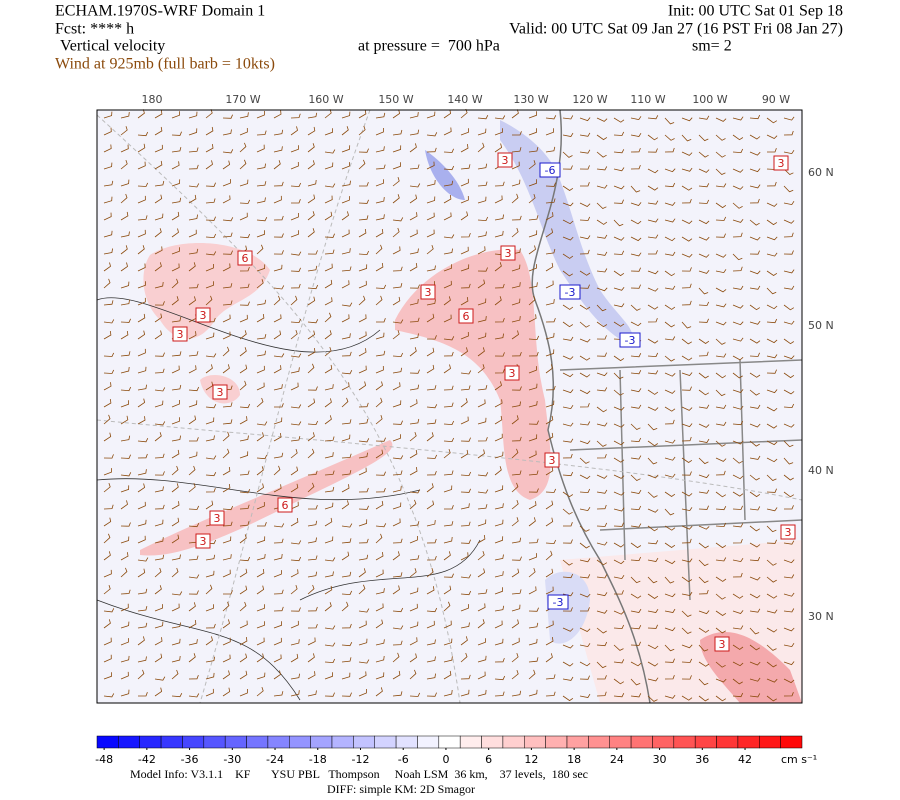  I want to click on longitude-label: 90 W, so click(776, 99).